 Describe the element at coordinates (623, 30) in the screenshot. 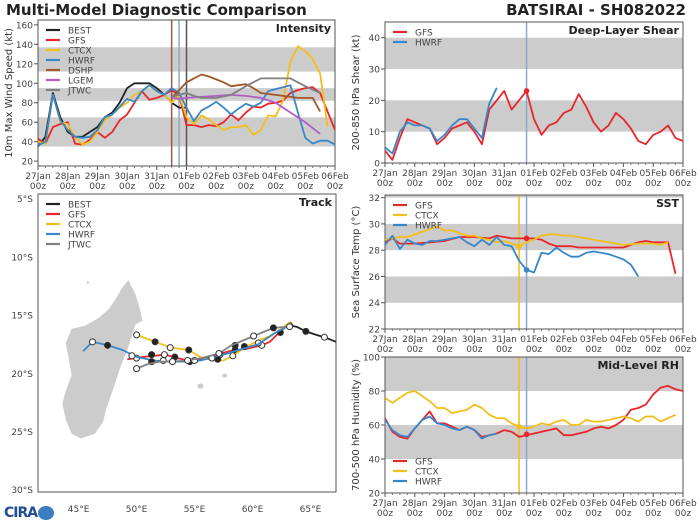

I see `panel-title: Deep-Layer Shear` at that location.